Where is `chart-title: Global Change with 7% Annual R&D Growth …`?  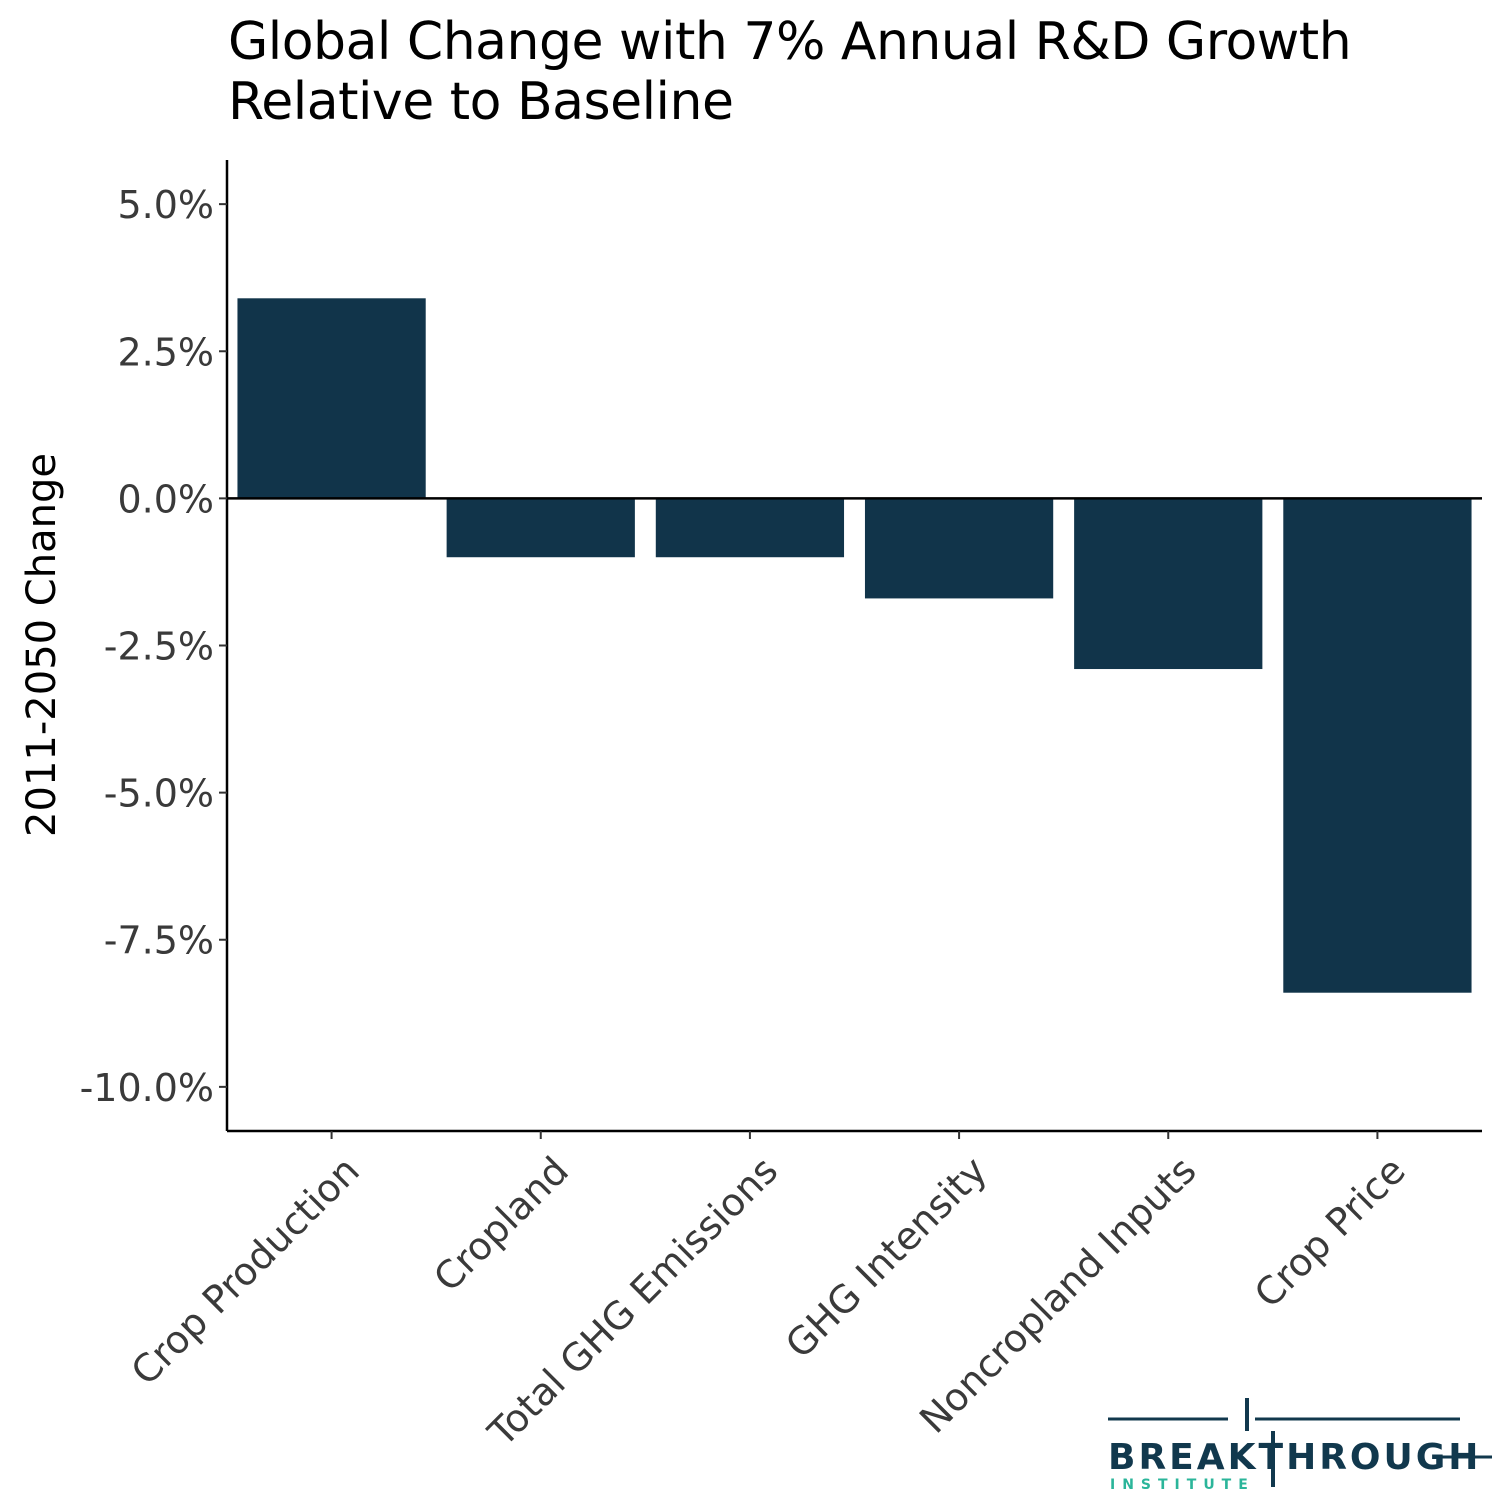
chart-title: Global Change with 7% Annual R&D Growth … is located at coordinates (790, 72).